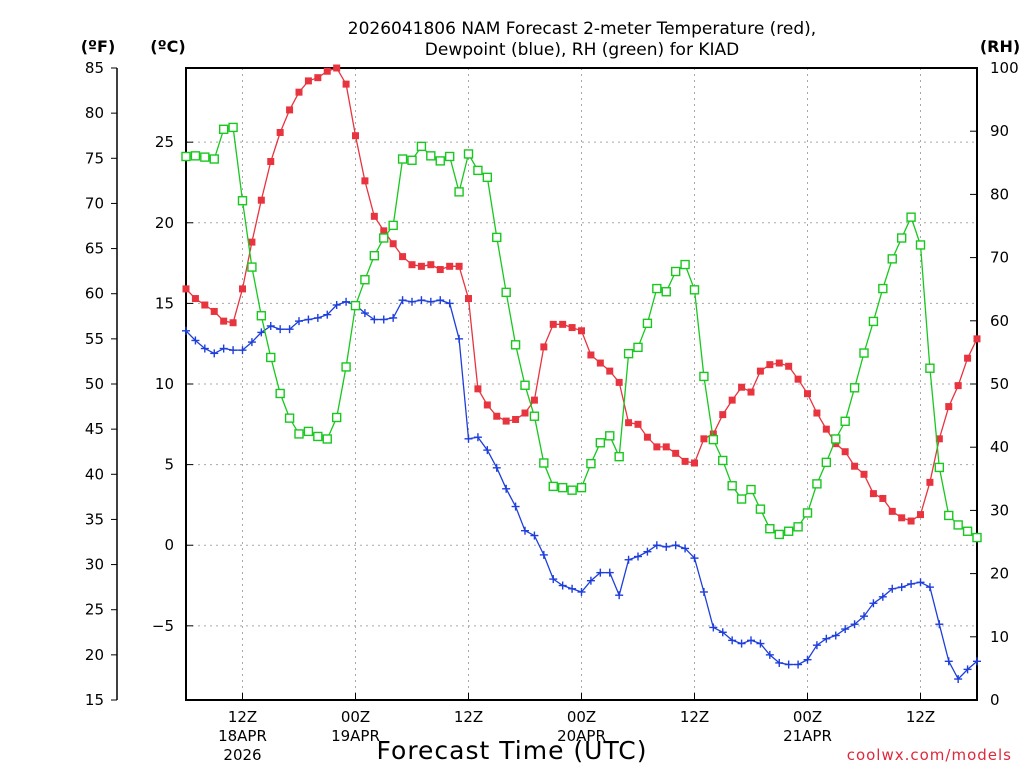  Describe the element at coordinates (242, 736) in the screenshot. I see `x-tick-label-date: 18APR` at that location.